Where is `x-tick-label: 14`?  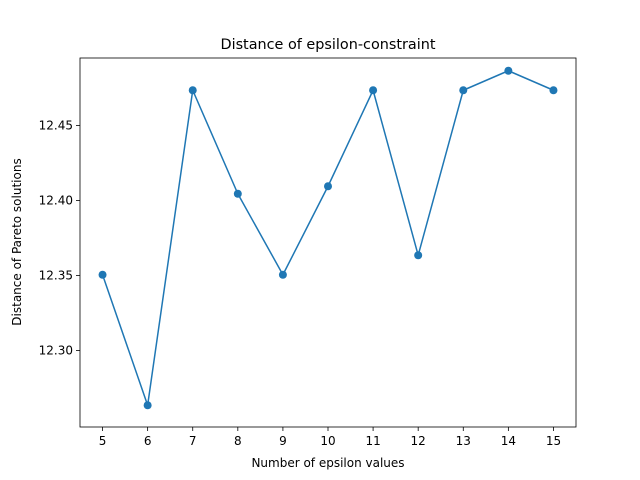
x-tick-label: 14 is located at coordinates (508, 441).